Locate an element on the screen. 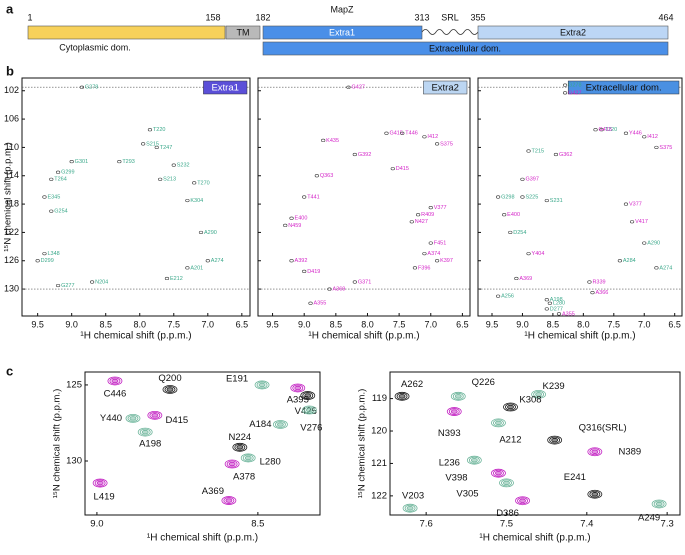  peak-label: T441 is located at coordinates (313, 197).